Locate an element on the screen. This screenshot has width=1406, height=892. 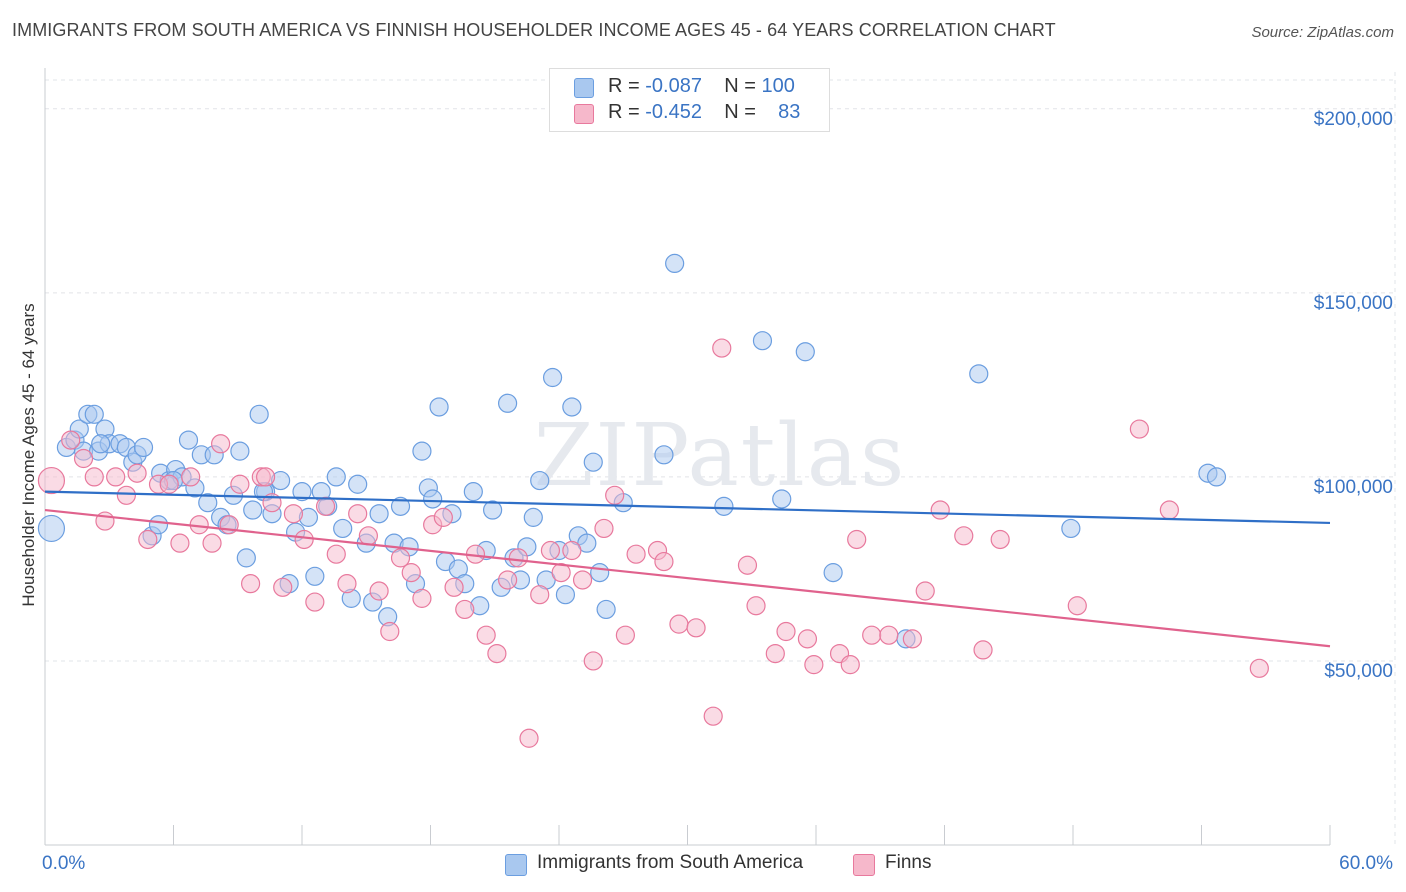
y-tick-label: $200,000 is located at coordinates (1353, 119).